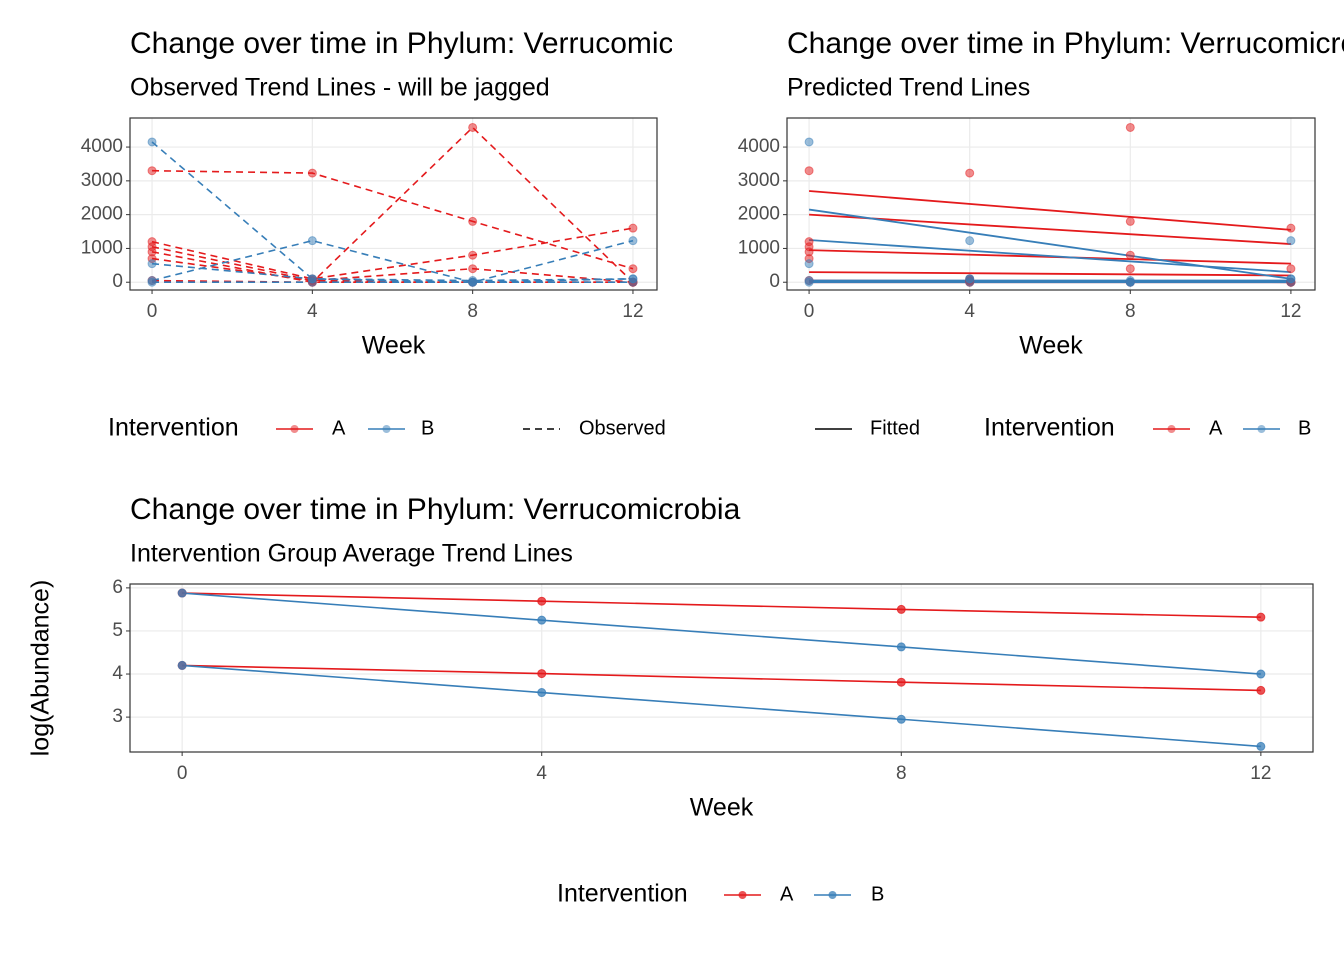  I want to click on legend-label: Observed, so click(622, 428).